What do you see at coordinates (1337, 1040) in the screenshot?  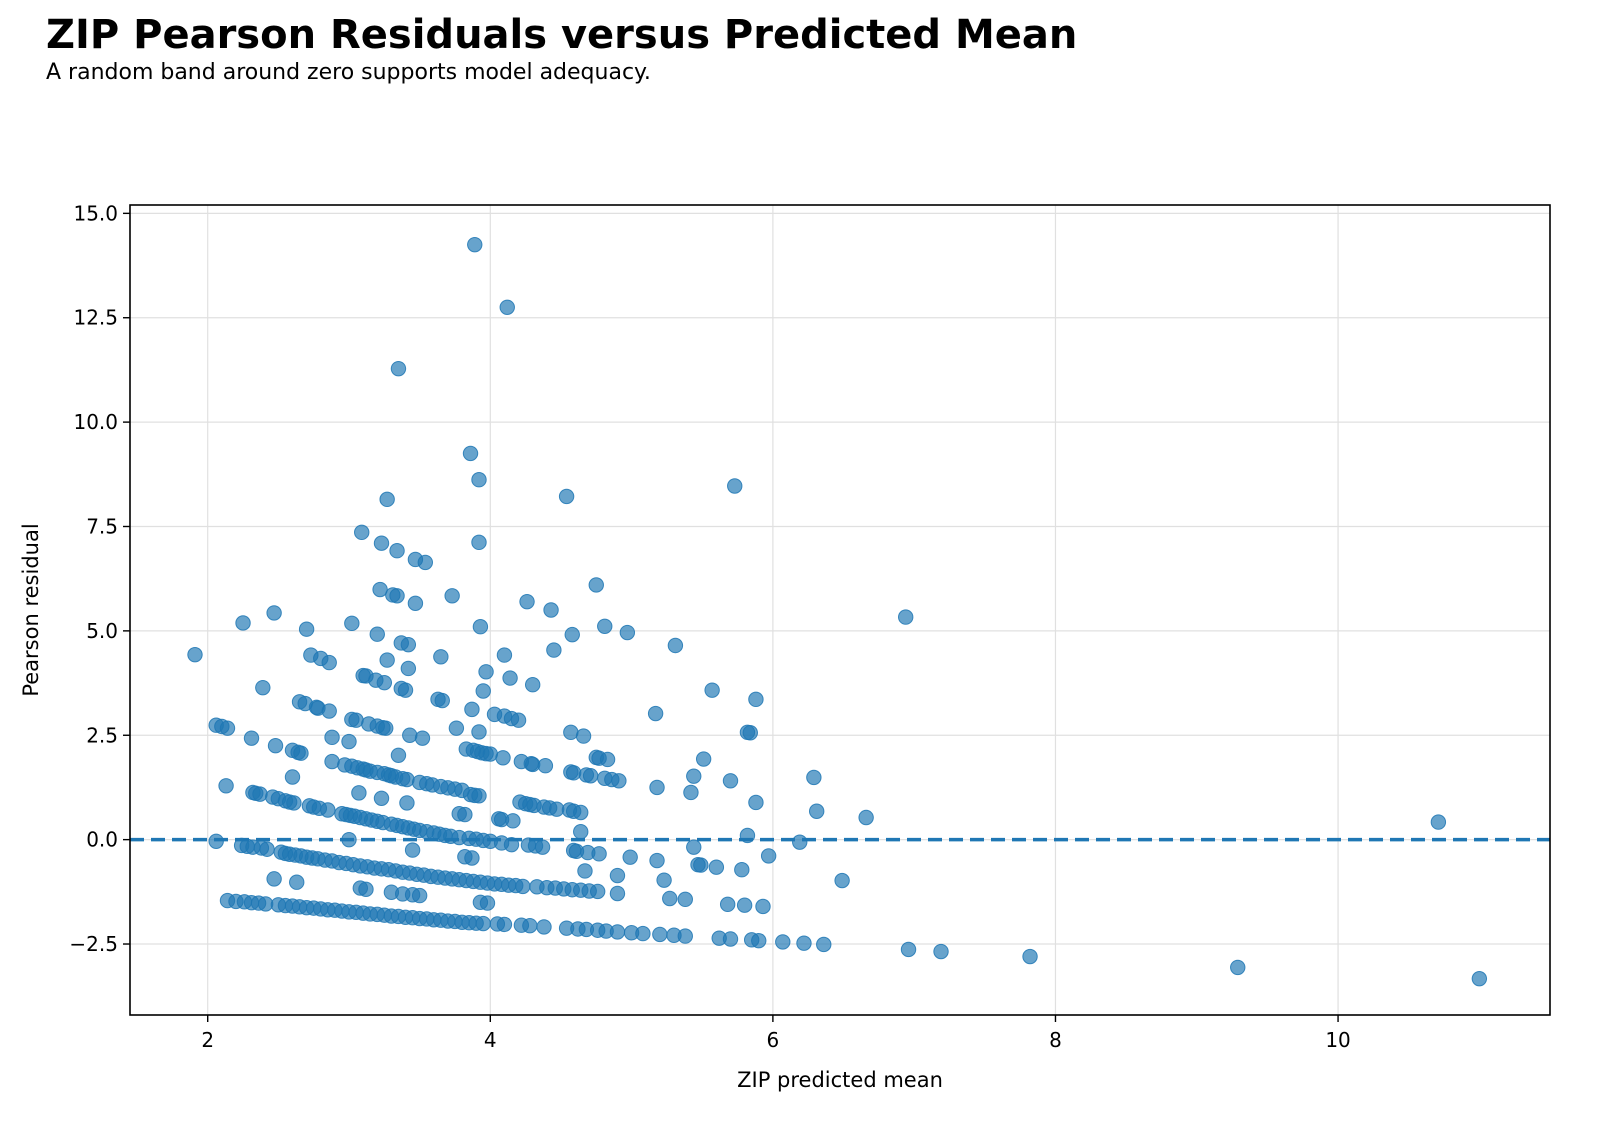 I see `x-tick-label: 10` at bounding box center [1337, 1040].